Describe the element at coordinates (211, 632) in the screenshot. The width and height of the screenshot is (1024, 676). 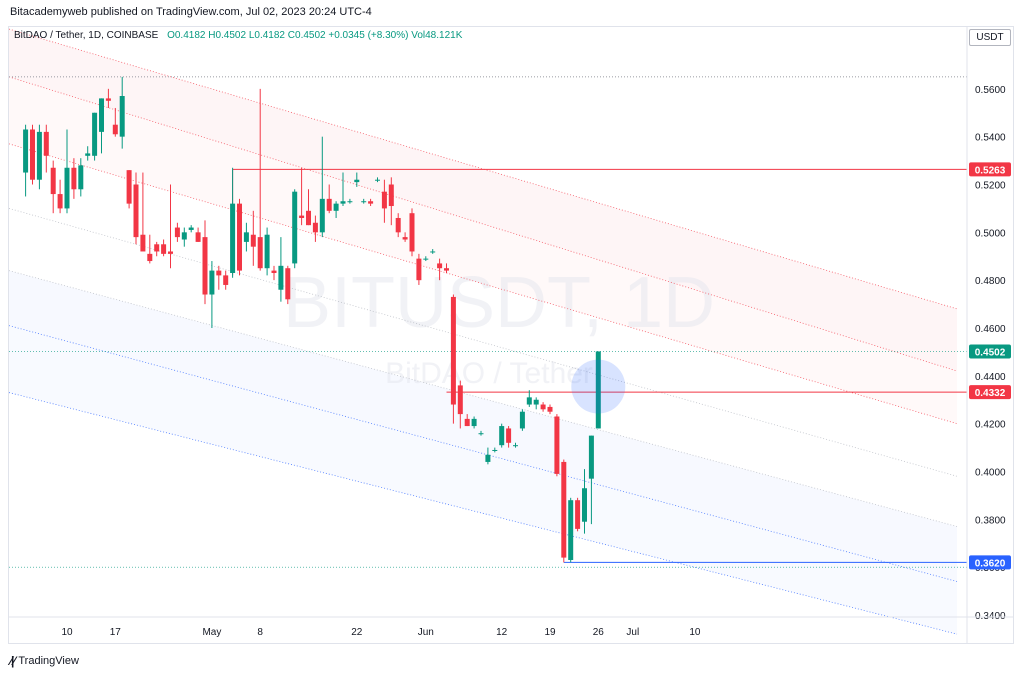
I see `x-tick-label-2: May` at that location.